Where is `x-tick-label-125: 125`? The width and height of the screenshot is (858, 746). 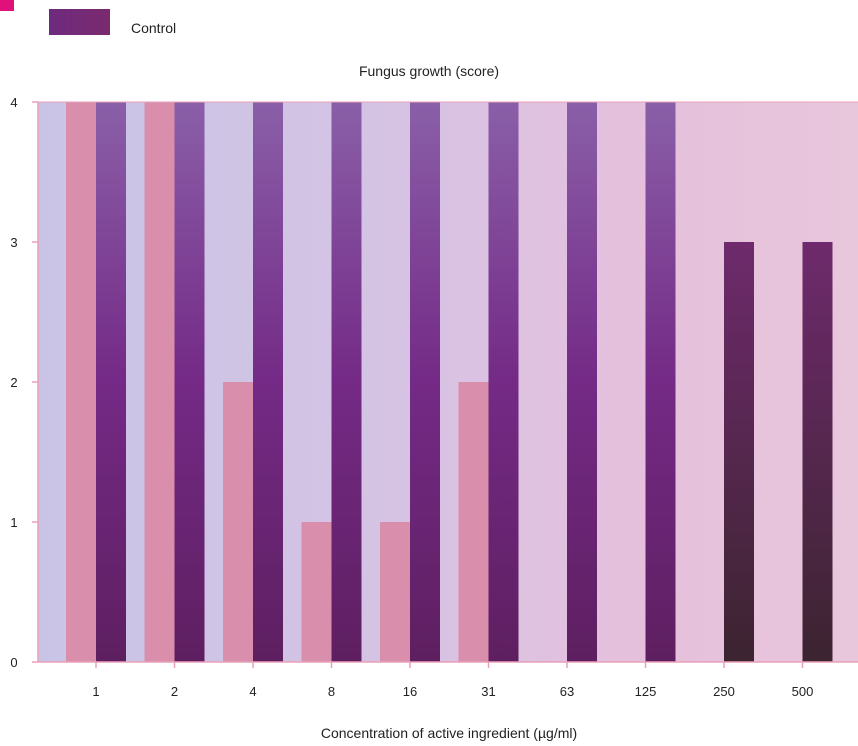 x-tick-label-125: 125 is located at coordinates (646, 691).